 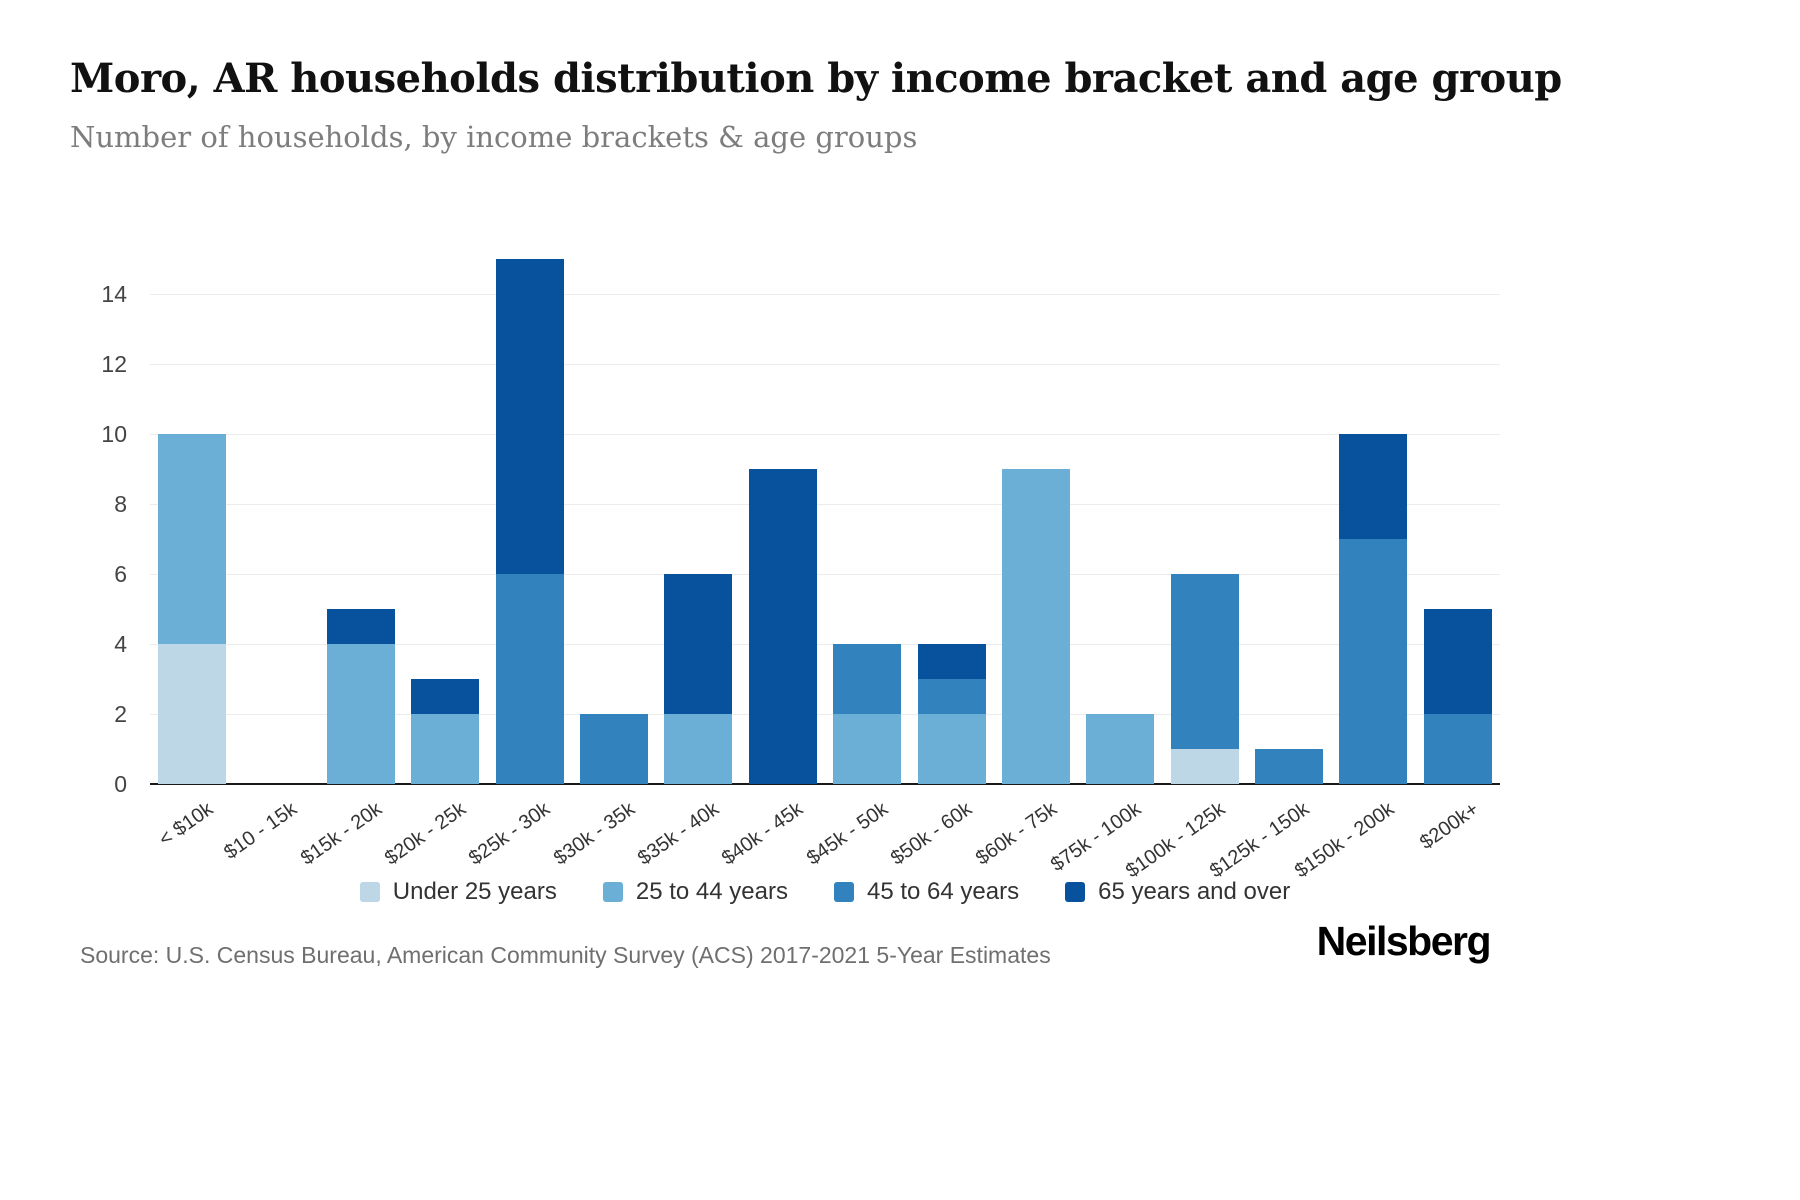 What do you see at coordinates (1194, 891) in the screenshot?
I see `legend-label: 65 years and over` at bounding box center [1194, 891].